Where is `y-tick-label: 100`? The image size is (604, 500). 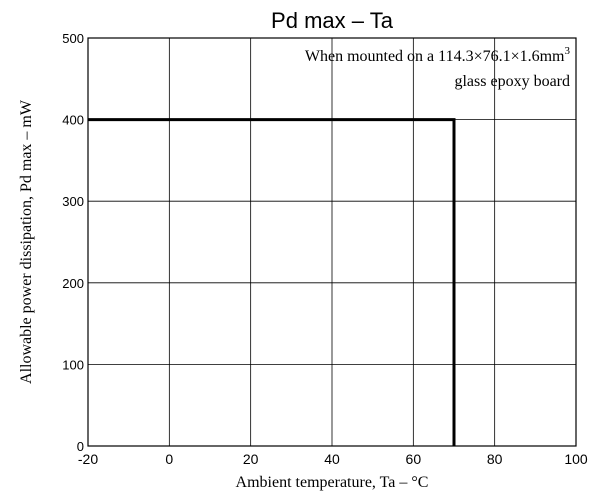 y-tick-label: 100 is located at coordinates (73, 364).